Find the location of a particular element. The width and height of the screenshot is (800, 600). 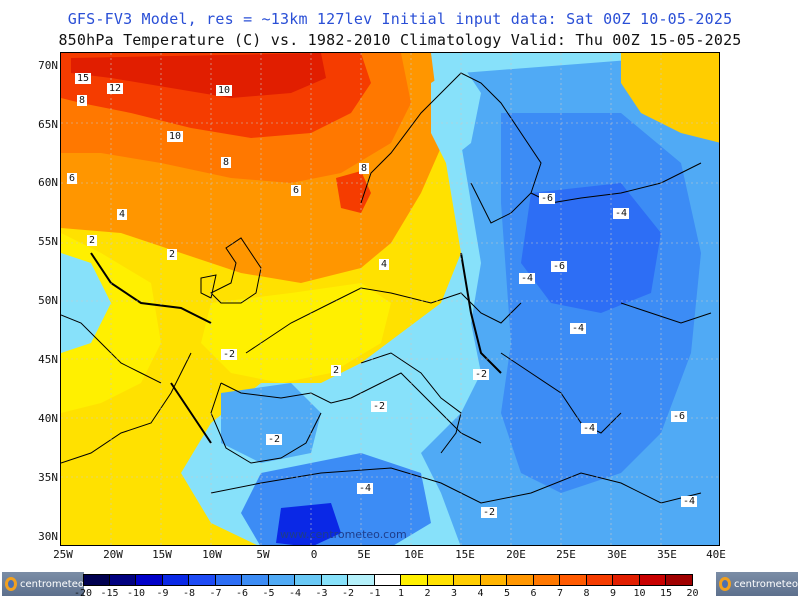

warm-northeast is located at coordinates (670, 98).